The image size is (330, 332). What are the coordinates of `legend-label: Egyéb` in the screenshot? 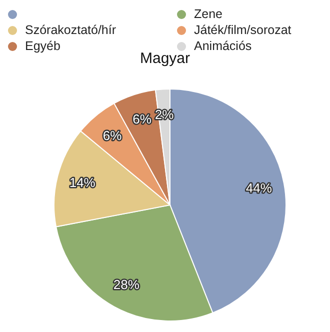 It's located at (42, 46).